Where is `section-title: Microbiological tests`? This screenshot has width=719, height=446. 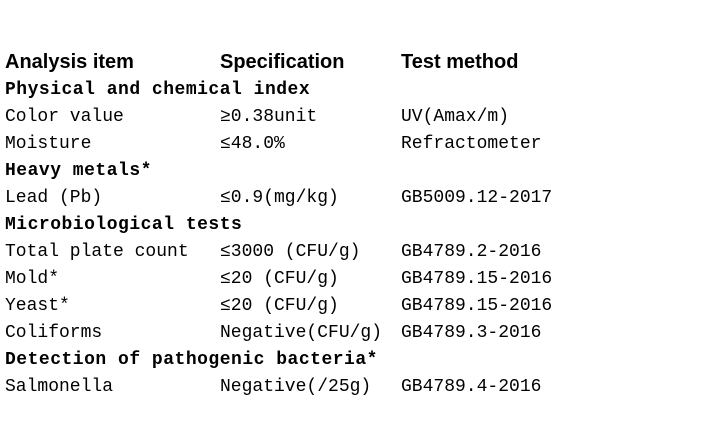 section-title: Microbiological tests is located at coordinates (124, 224).